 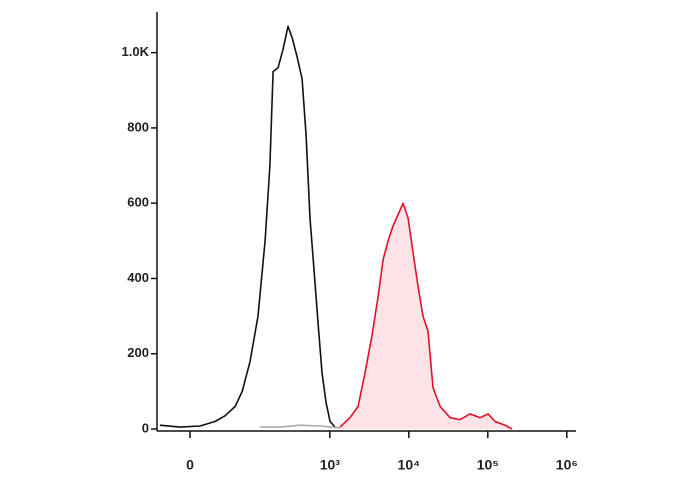 I want to click on y-tick-label: 1.0K, so click(x=136, y=51).